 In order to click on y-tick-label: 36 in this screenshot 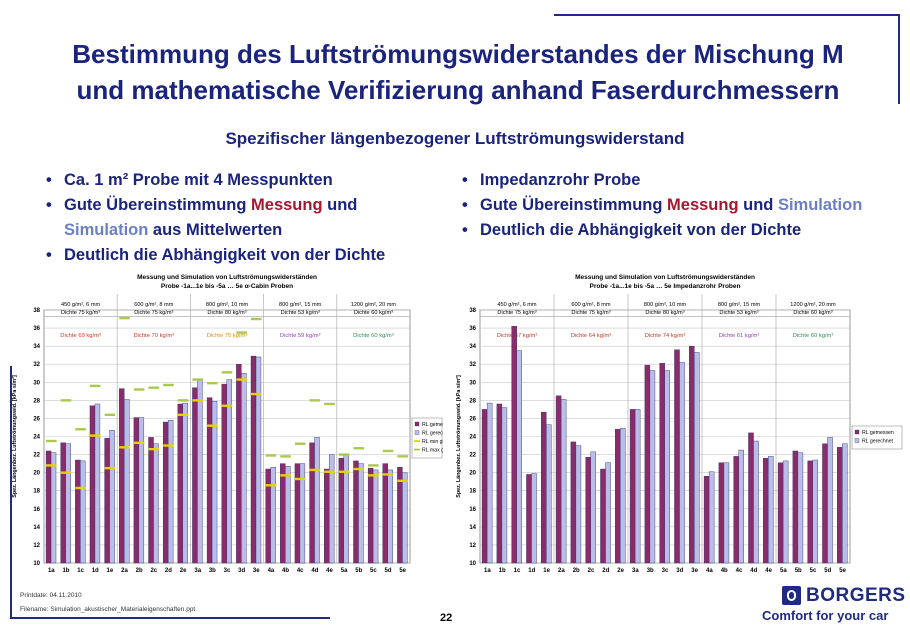, I will do `click(36, 329)`.